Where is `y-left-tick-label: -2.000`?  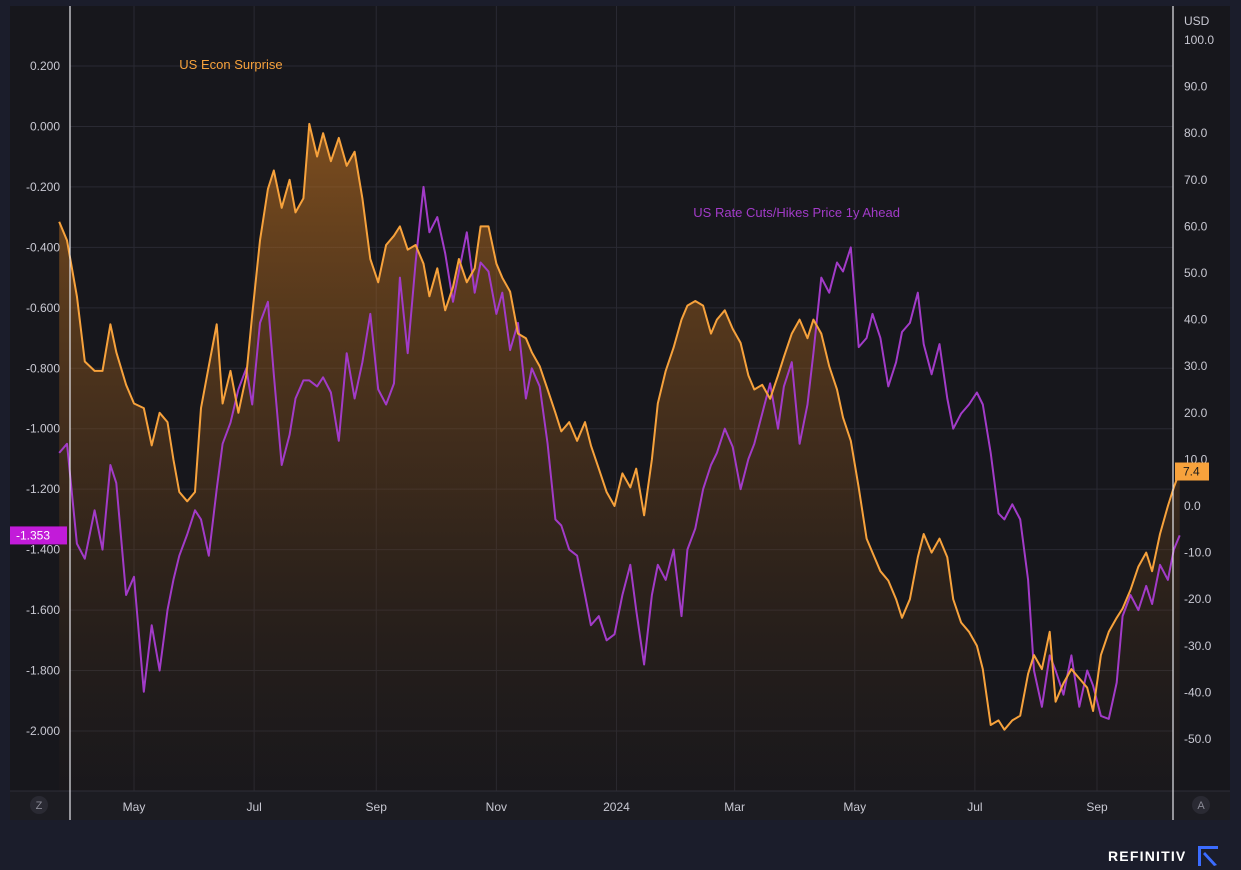
y-left-tick-label: -2.000 is located at coordinates (43, 731).